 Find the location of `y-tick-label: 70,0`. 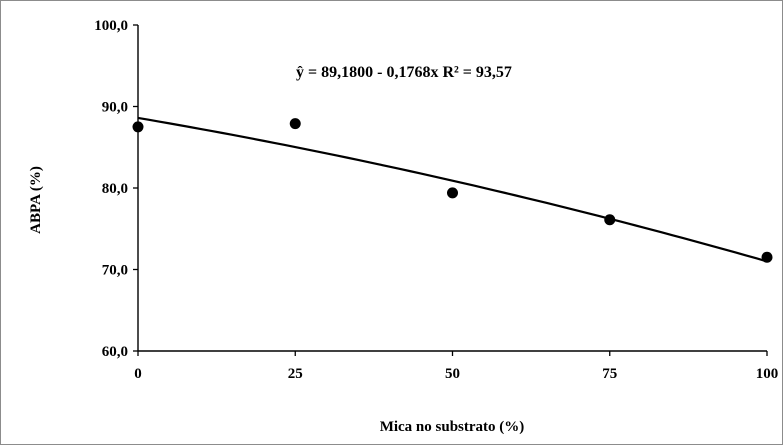

y-tick-label: 70,0 is located at coordinates (115, 271).